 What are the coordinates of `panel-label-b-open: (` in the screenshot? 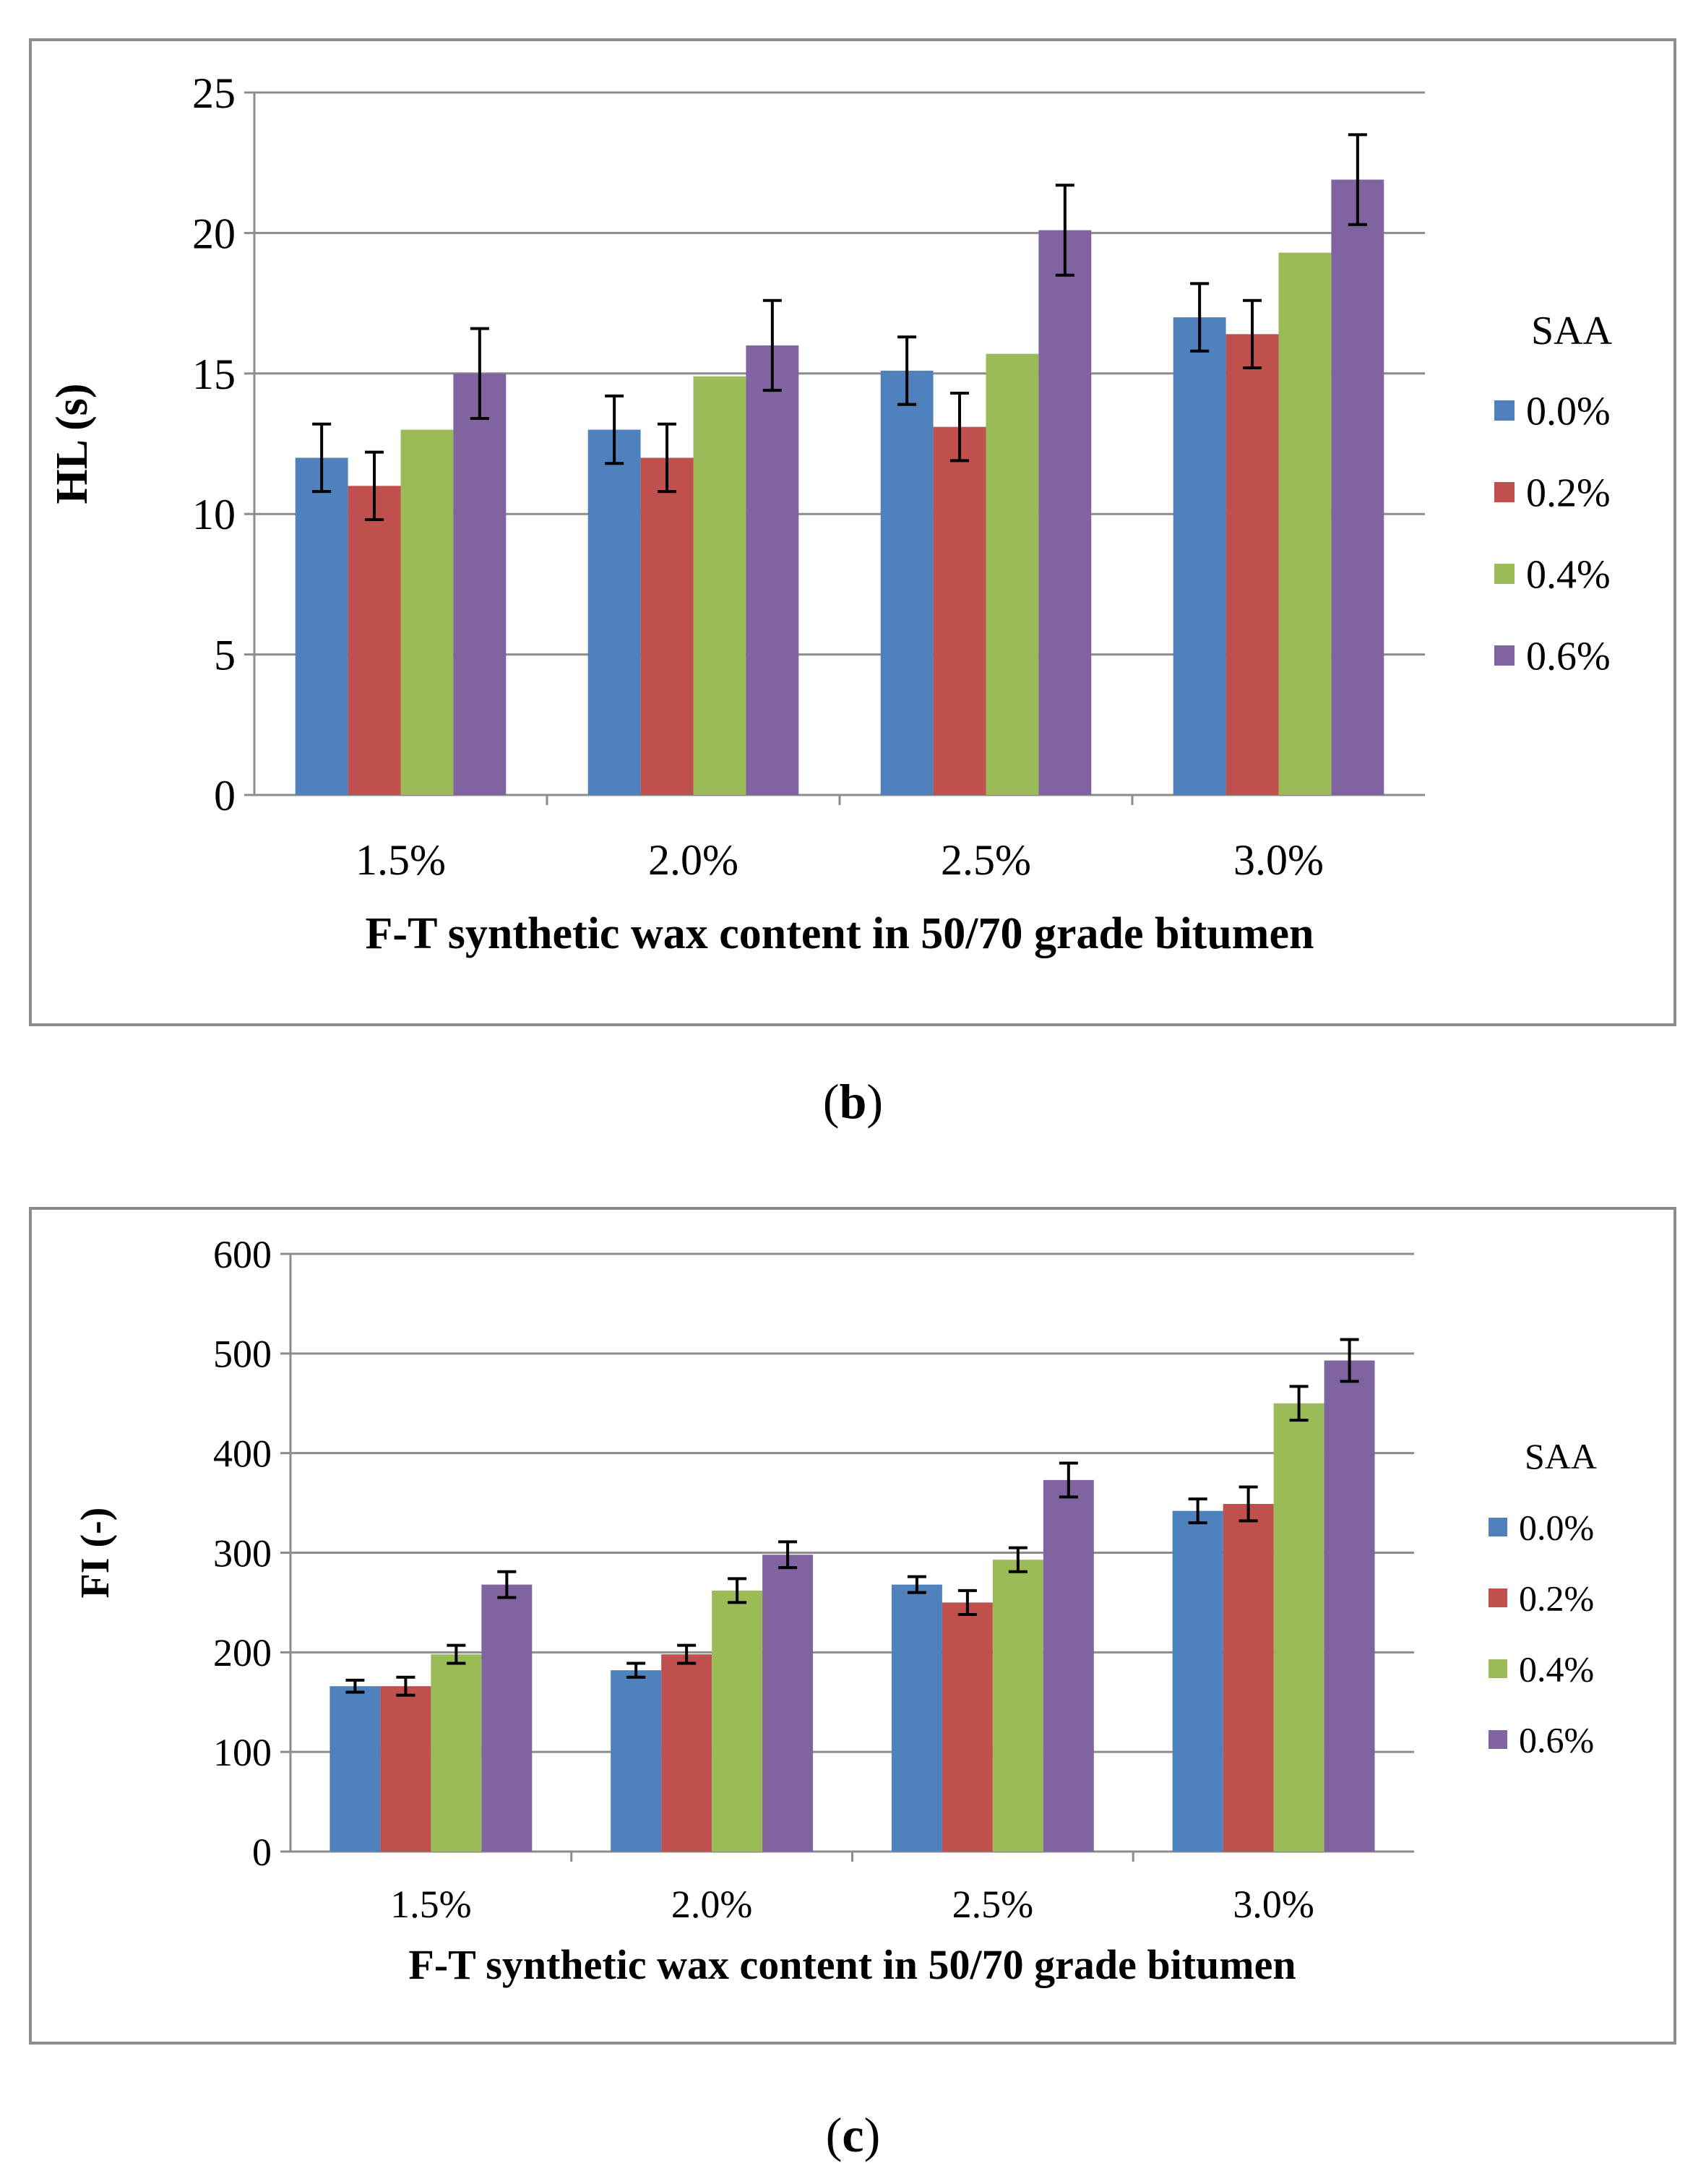 It's located at (831, 1101).